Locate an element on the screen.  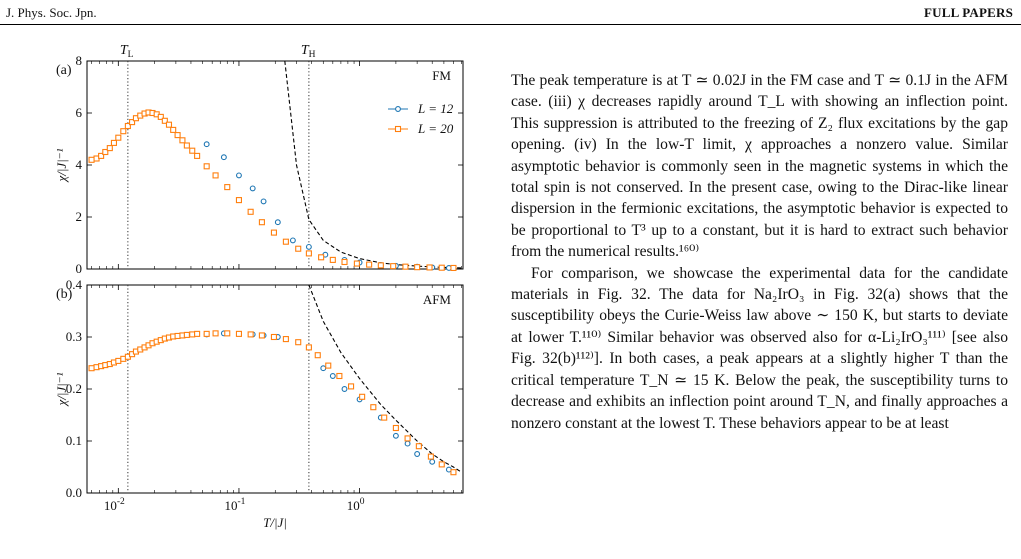
section-label: FULL PAPERS is located at coordinates (968, 12).